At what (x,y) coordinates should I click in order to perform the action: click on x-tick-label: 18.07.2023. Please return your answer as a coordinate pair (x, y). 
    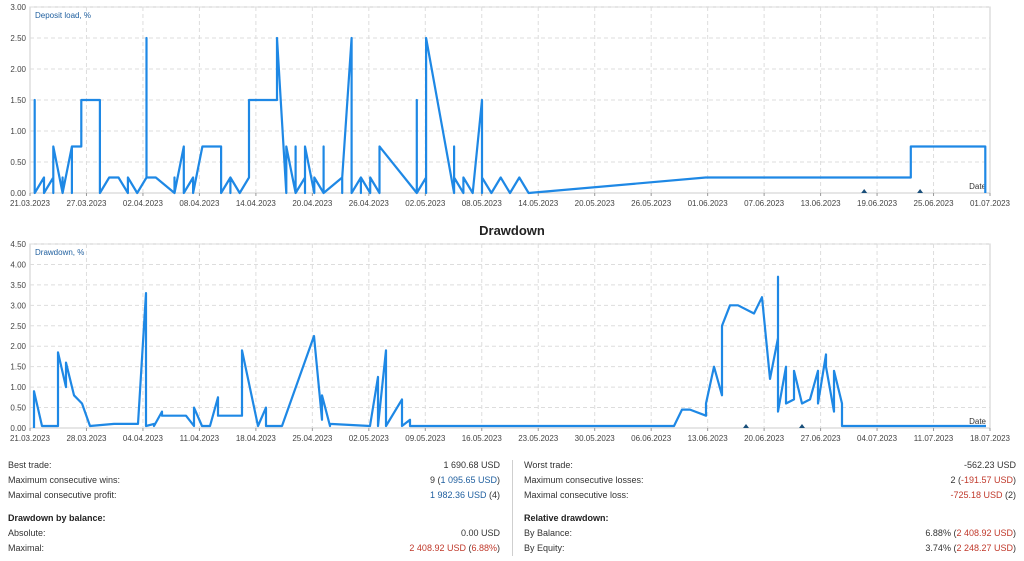
    Looking at the image, I should click on (990, 438).